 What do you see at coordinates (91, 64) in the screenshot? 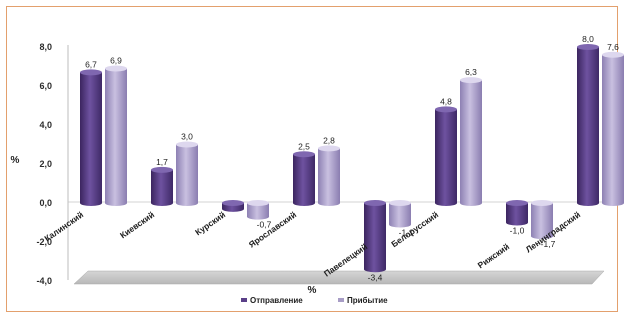
I see `data-label: 6,7` at bounding box center [91, 64].